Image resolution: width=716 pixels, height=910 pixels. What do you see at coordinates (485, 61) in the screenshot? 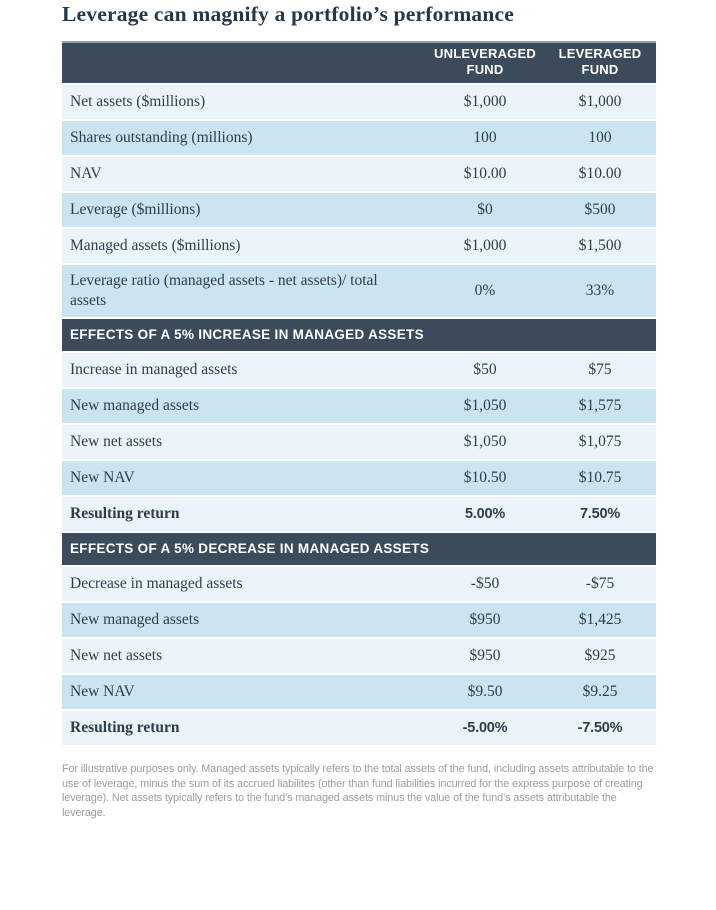
I see `column-header-unleveraged-fund: UNLEVERAGED FUND` at bounding box center [485, 61].